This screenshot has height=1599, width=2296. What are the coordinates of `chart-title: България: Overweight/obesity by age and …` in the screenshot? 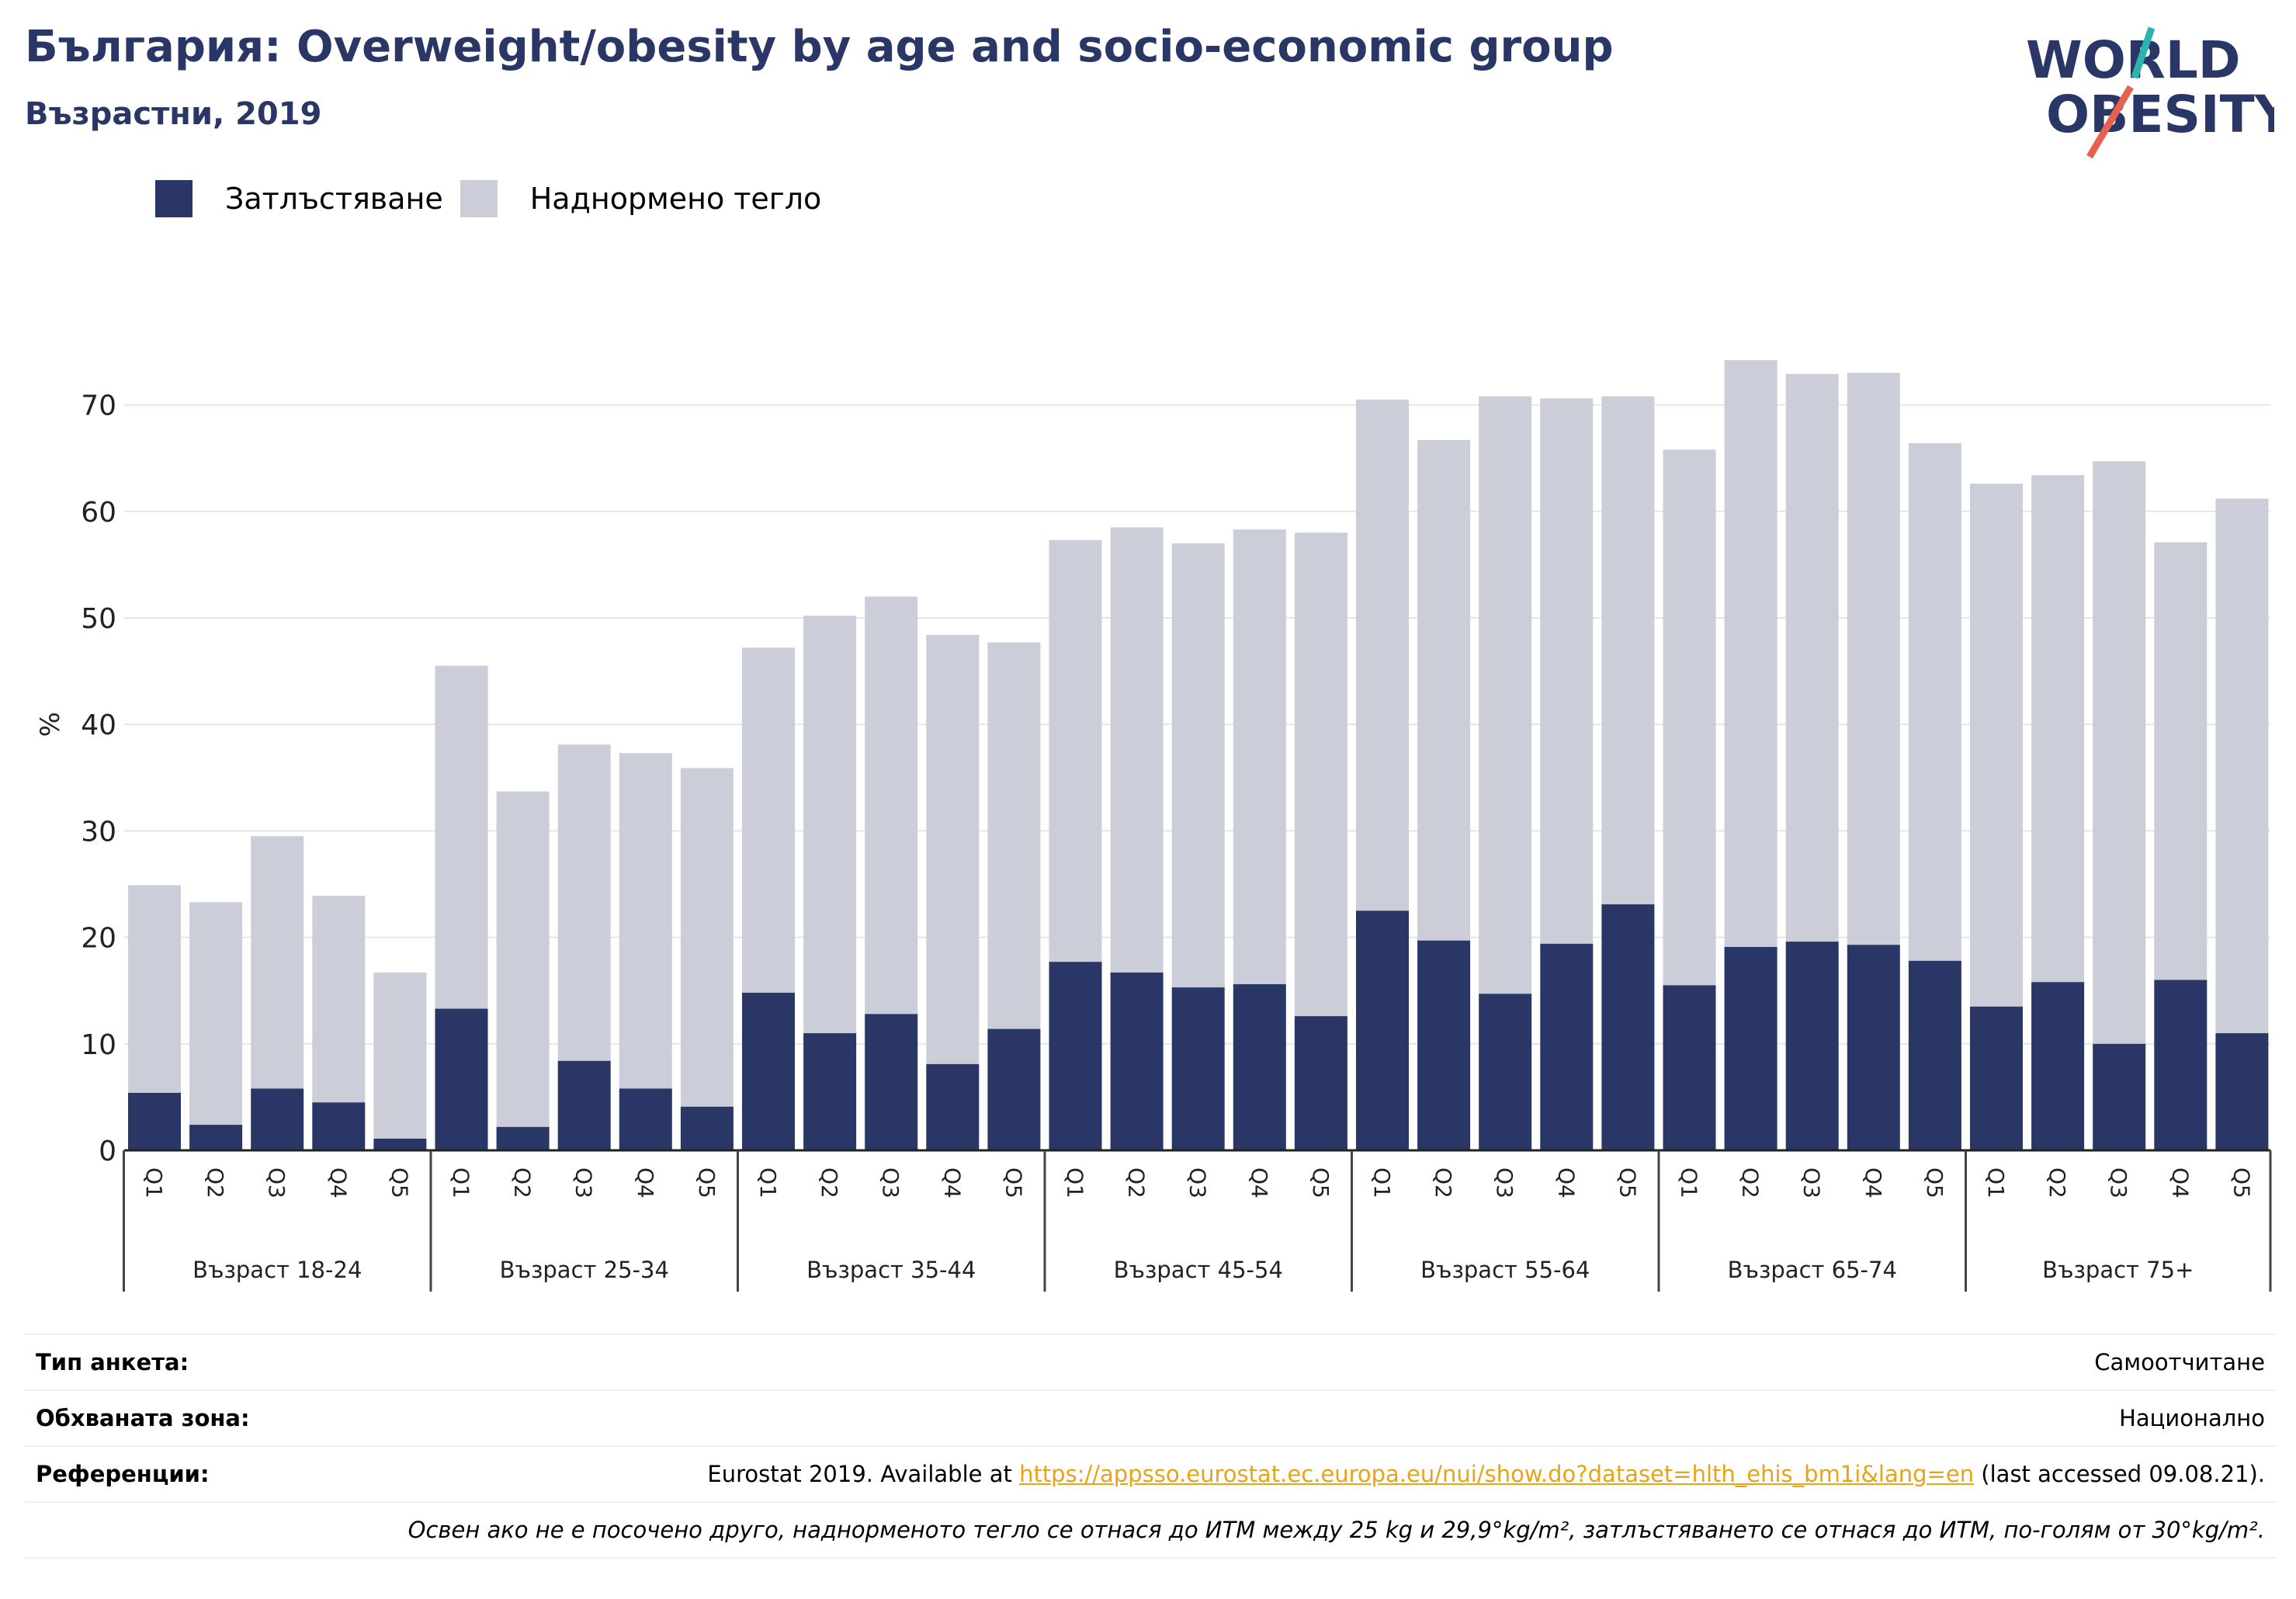 It's located at (819, 47).